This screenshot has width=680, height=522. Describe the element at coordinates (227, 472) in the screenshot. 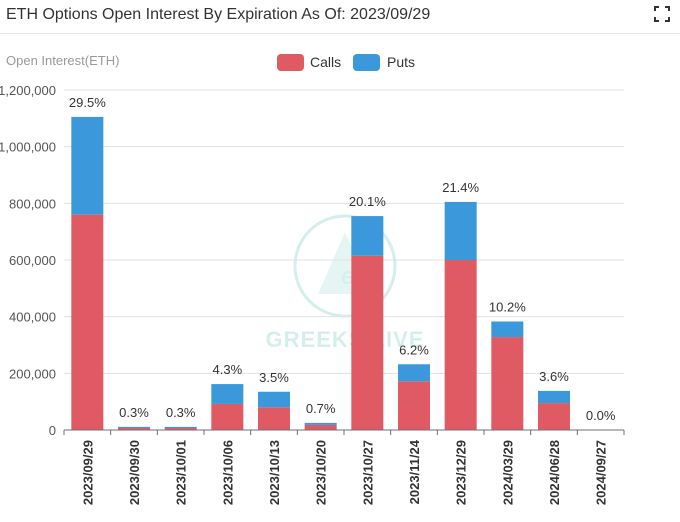

I see `x-tick-label: 2023/10/06` at that location.